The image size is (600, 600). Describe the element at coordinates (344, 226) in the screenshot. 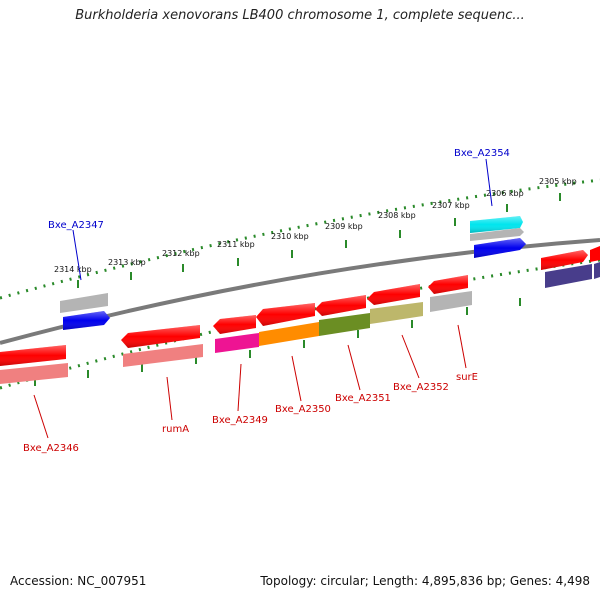

I see `scale-label-2309: 2309 kbp` at that location.